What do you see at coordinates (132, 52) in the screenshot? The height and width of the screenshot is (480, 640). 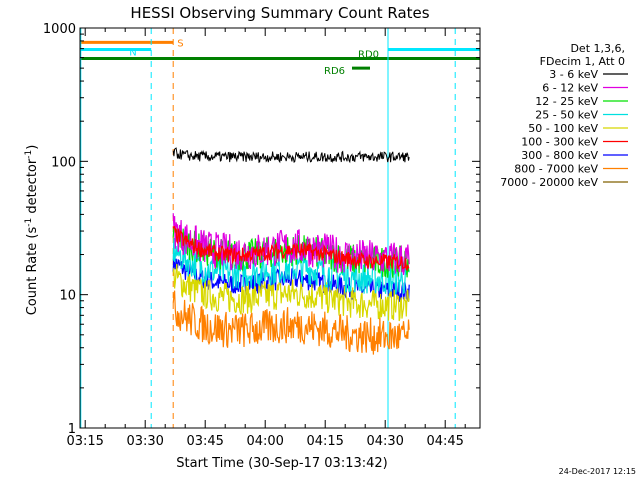 I see `flag-label: N` at bounding box center [132, 52].